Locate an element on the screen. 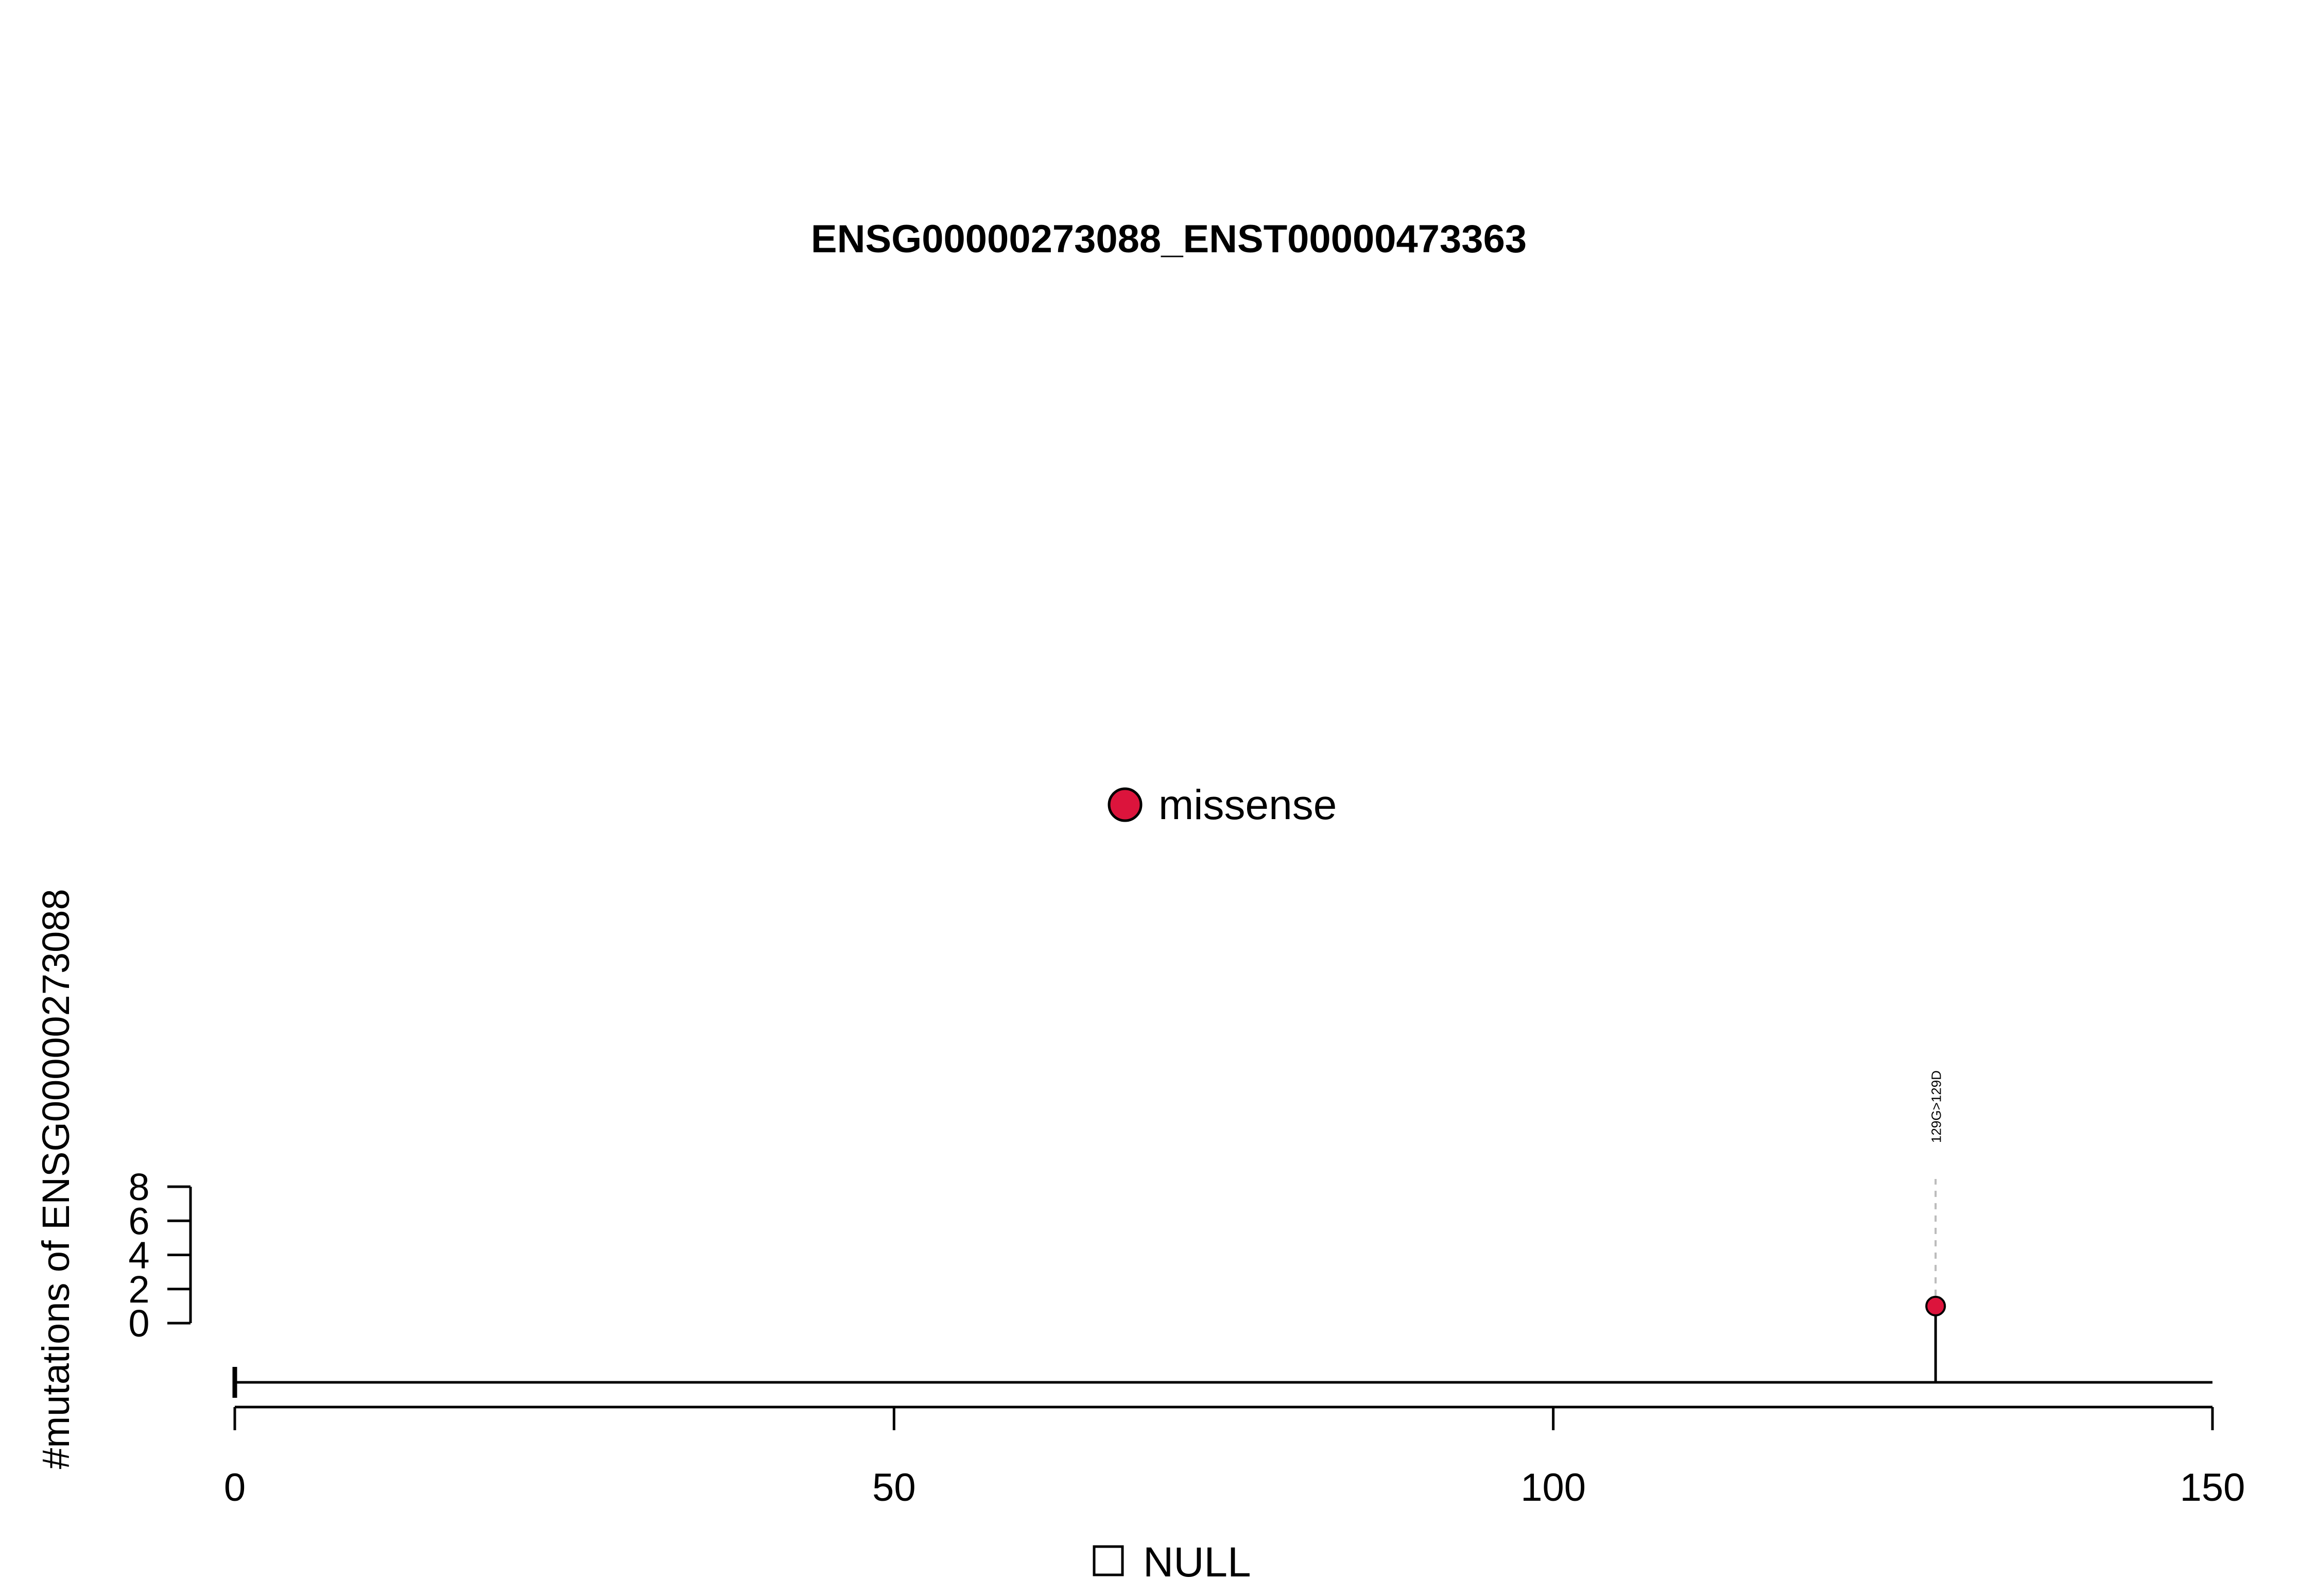  legend-missense-label: missense is located at coordinates (1247, 805).